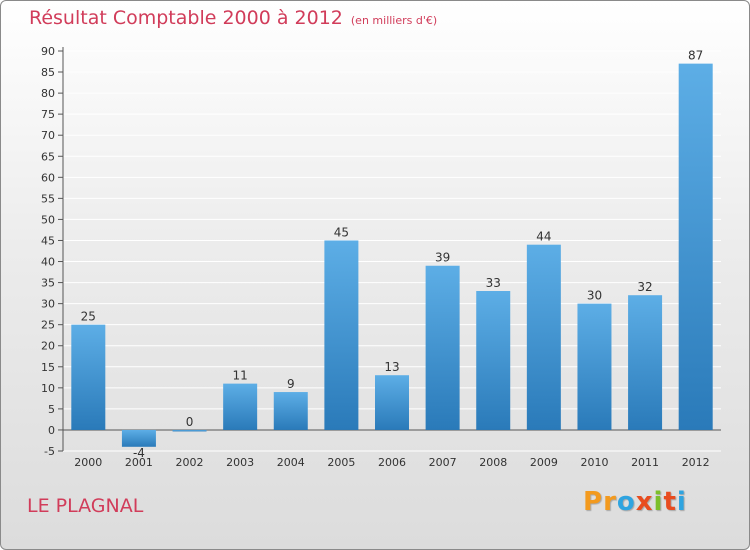  I want to click on data-label-2003: 11, so click(240, 376).